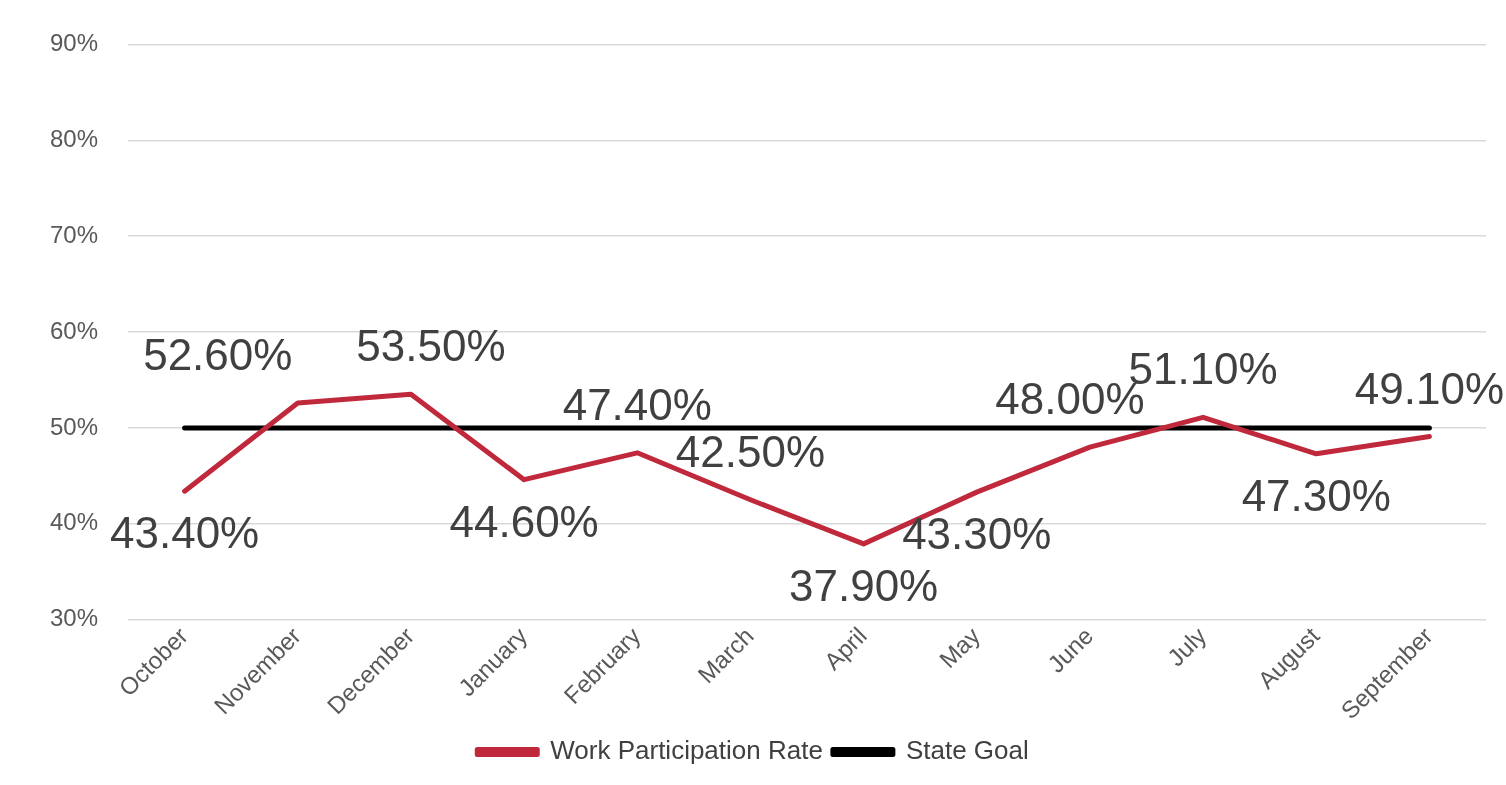  I want to click on data-label: 49.10%, so click(1429, 388).